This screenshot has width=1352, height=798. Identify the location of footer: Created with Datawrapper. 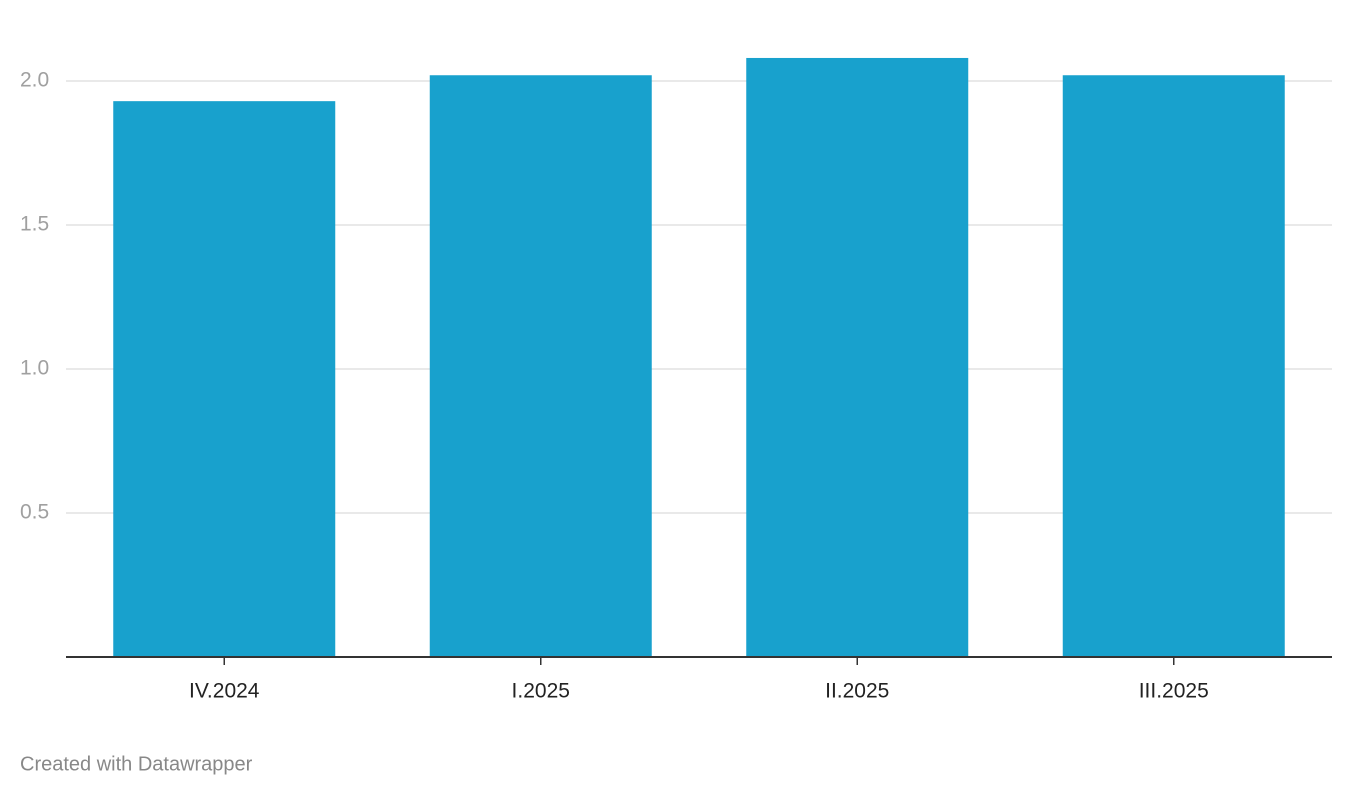
(136, 764).